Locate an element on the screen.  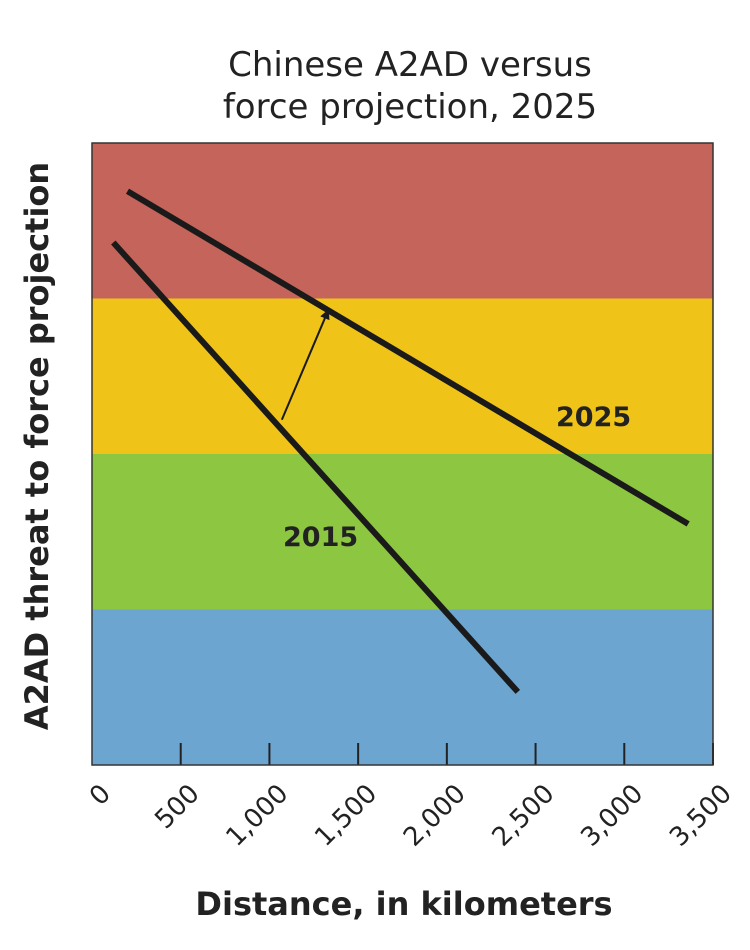
chart-title-line-1: Chinese A2AD versus is located at coordinates (410, 65).